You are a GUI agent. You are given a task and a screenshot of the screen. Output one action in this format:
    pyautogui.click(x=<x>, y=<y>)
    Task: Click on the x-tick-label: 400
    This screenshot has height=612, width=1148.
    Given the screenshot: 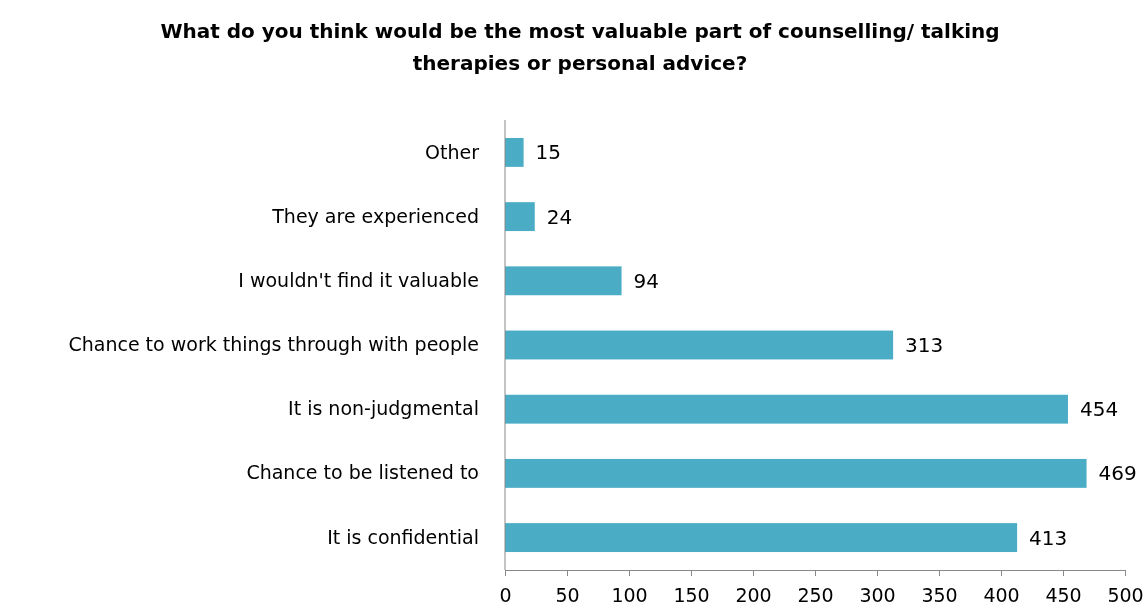 What is the action you would take?
    pyautogui.click(x=1001, y=594)
    